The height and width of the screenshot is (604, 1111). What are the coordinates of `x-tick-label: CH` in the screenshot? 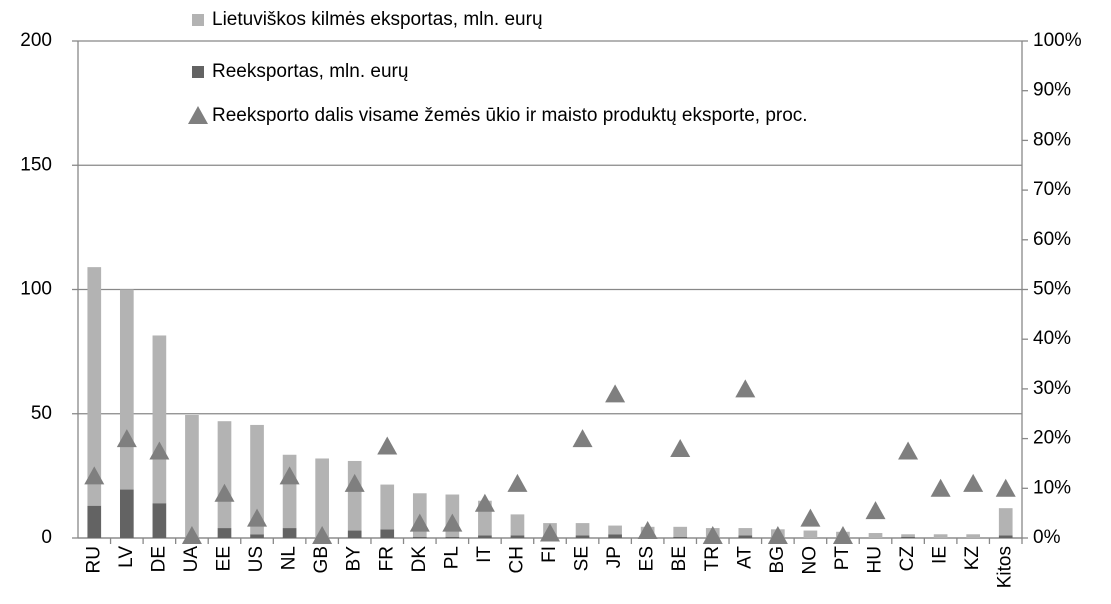 It's located at (516, 559).